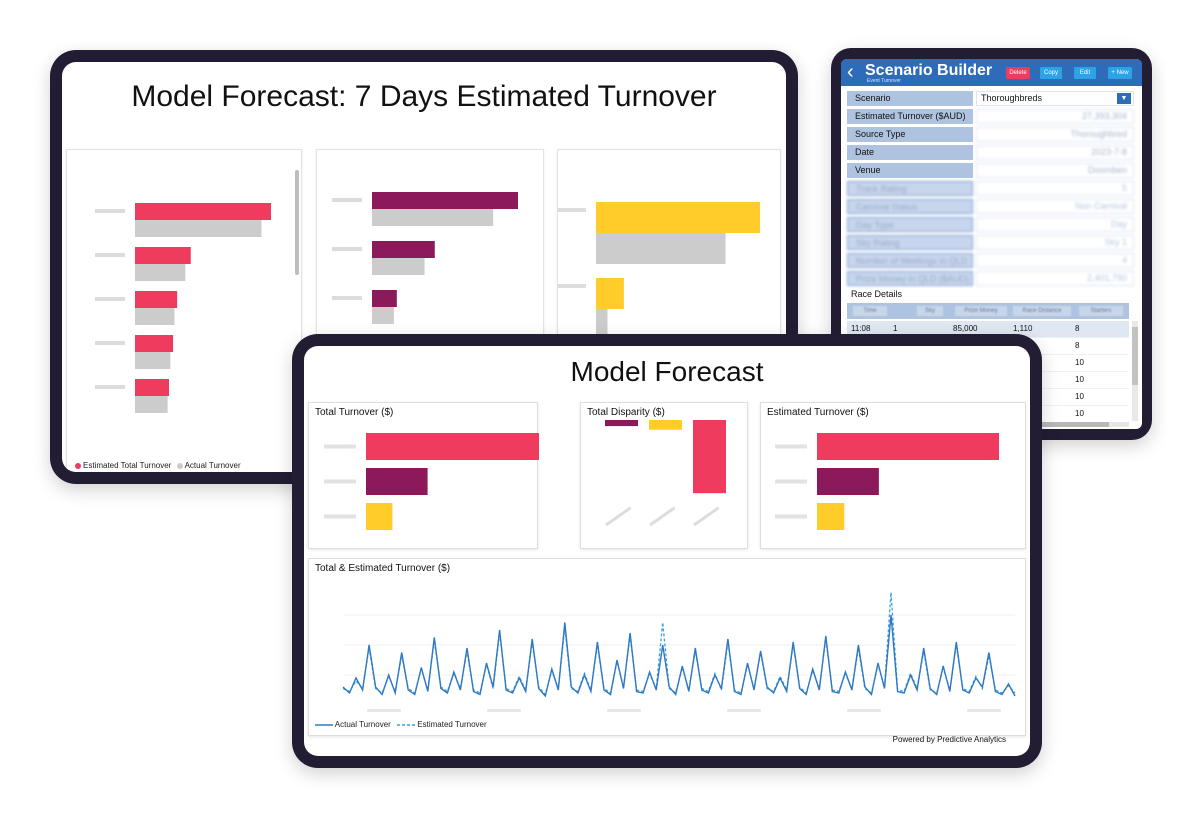 The image size is (1200, 817). What do you see at coordinates (127, 465) in the screenshot?
I see `legend-estimated-label: Estimated Total Turnover` at bounding box center [127, 465].